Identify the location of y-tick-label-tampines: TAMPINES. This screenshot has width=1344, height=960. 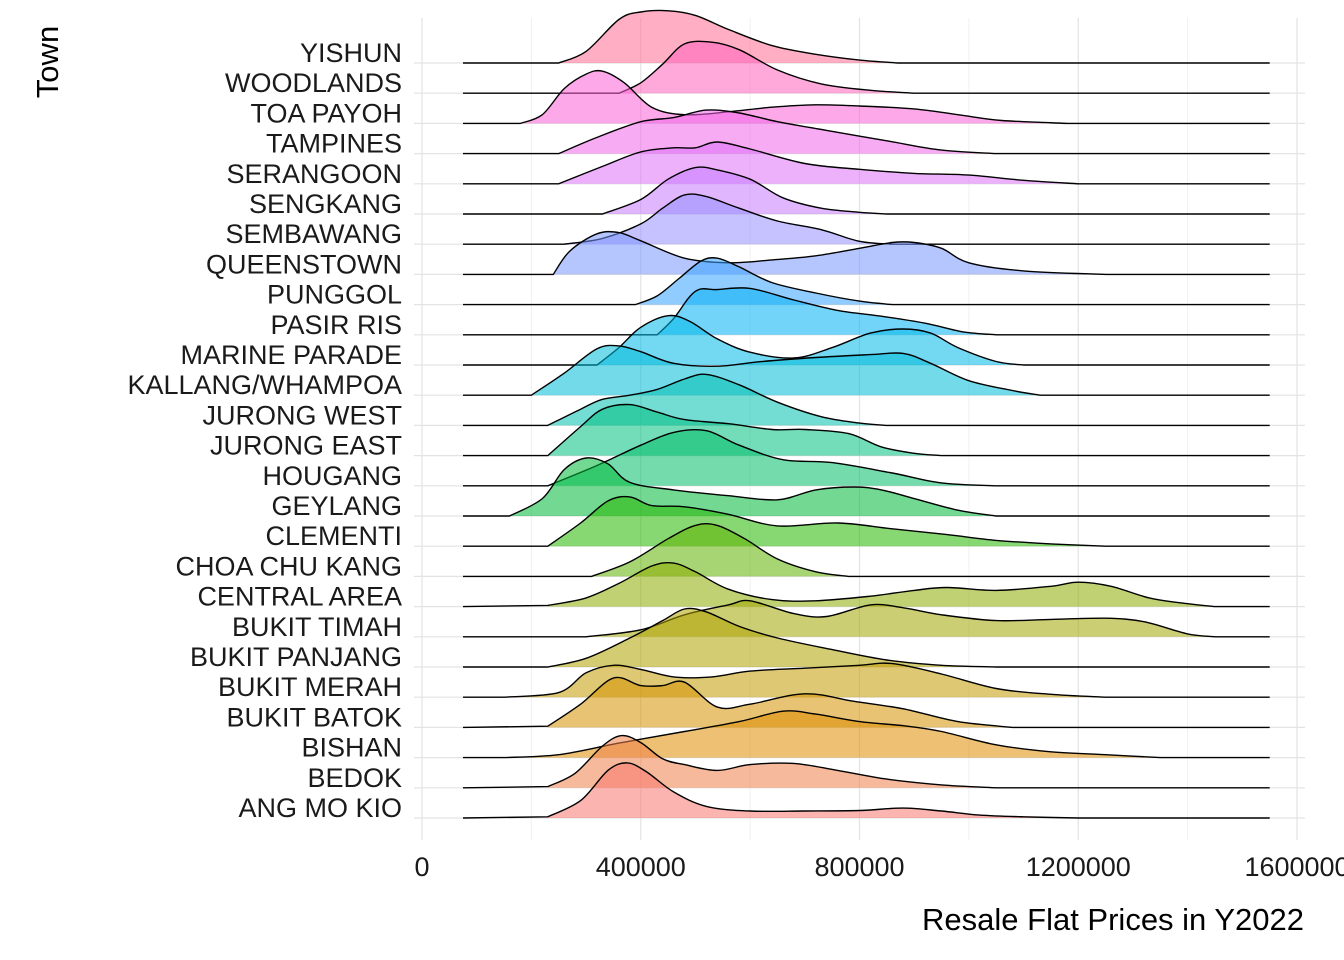
(334, 144).